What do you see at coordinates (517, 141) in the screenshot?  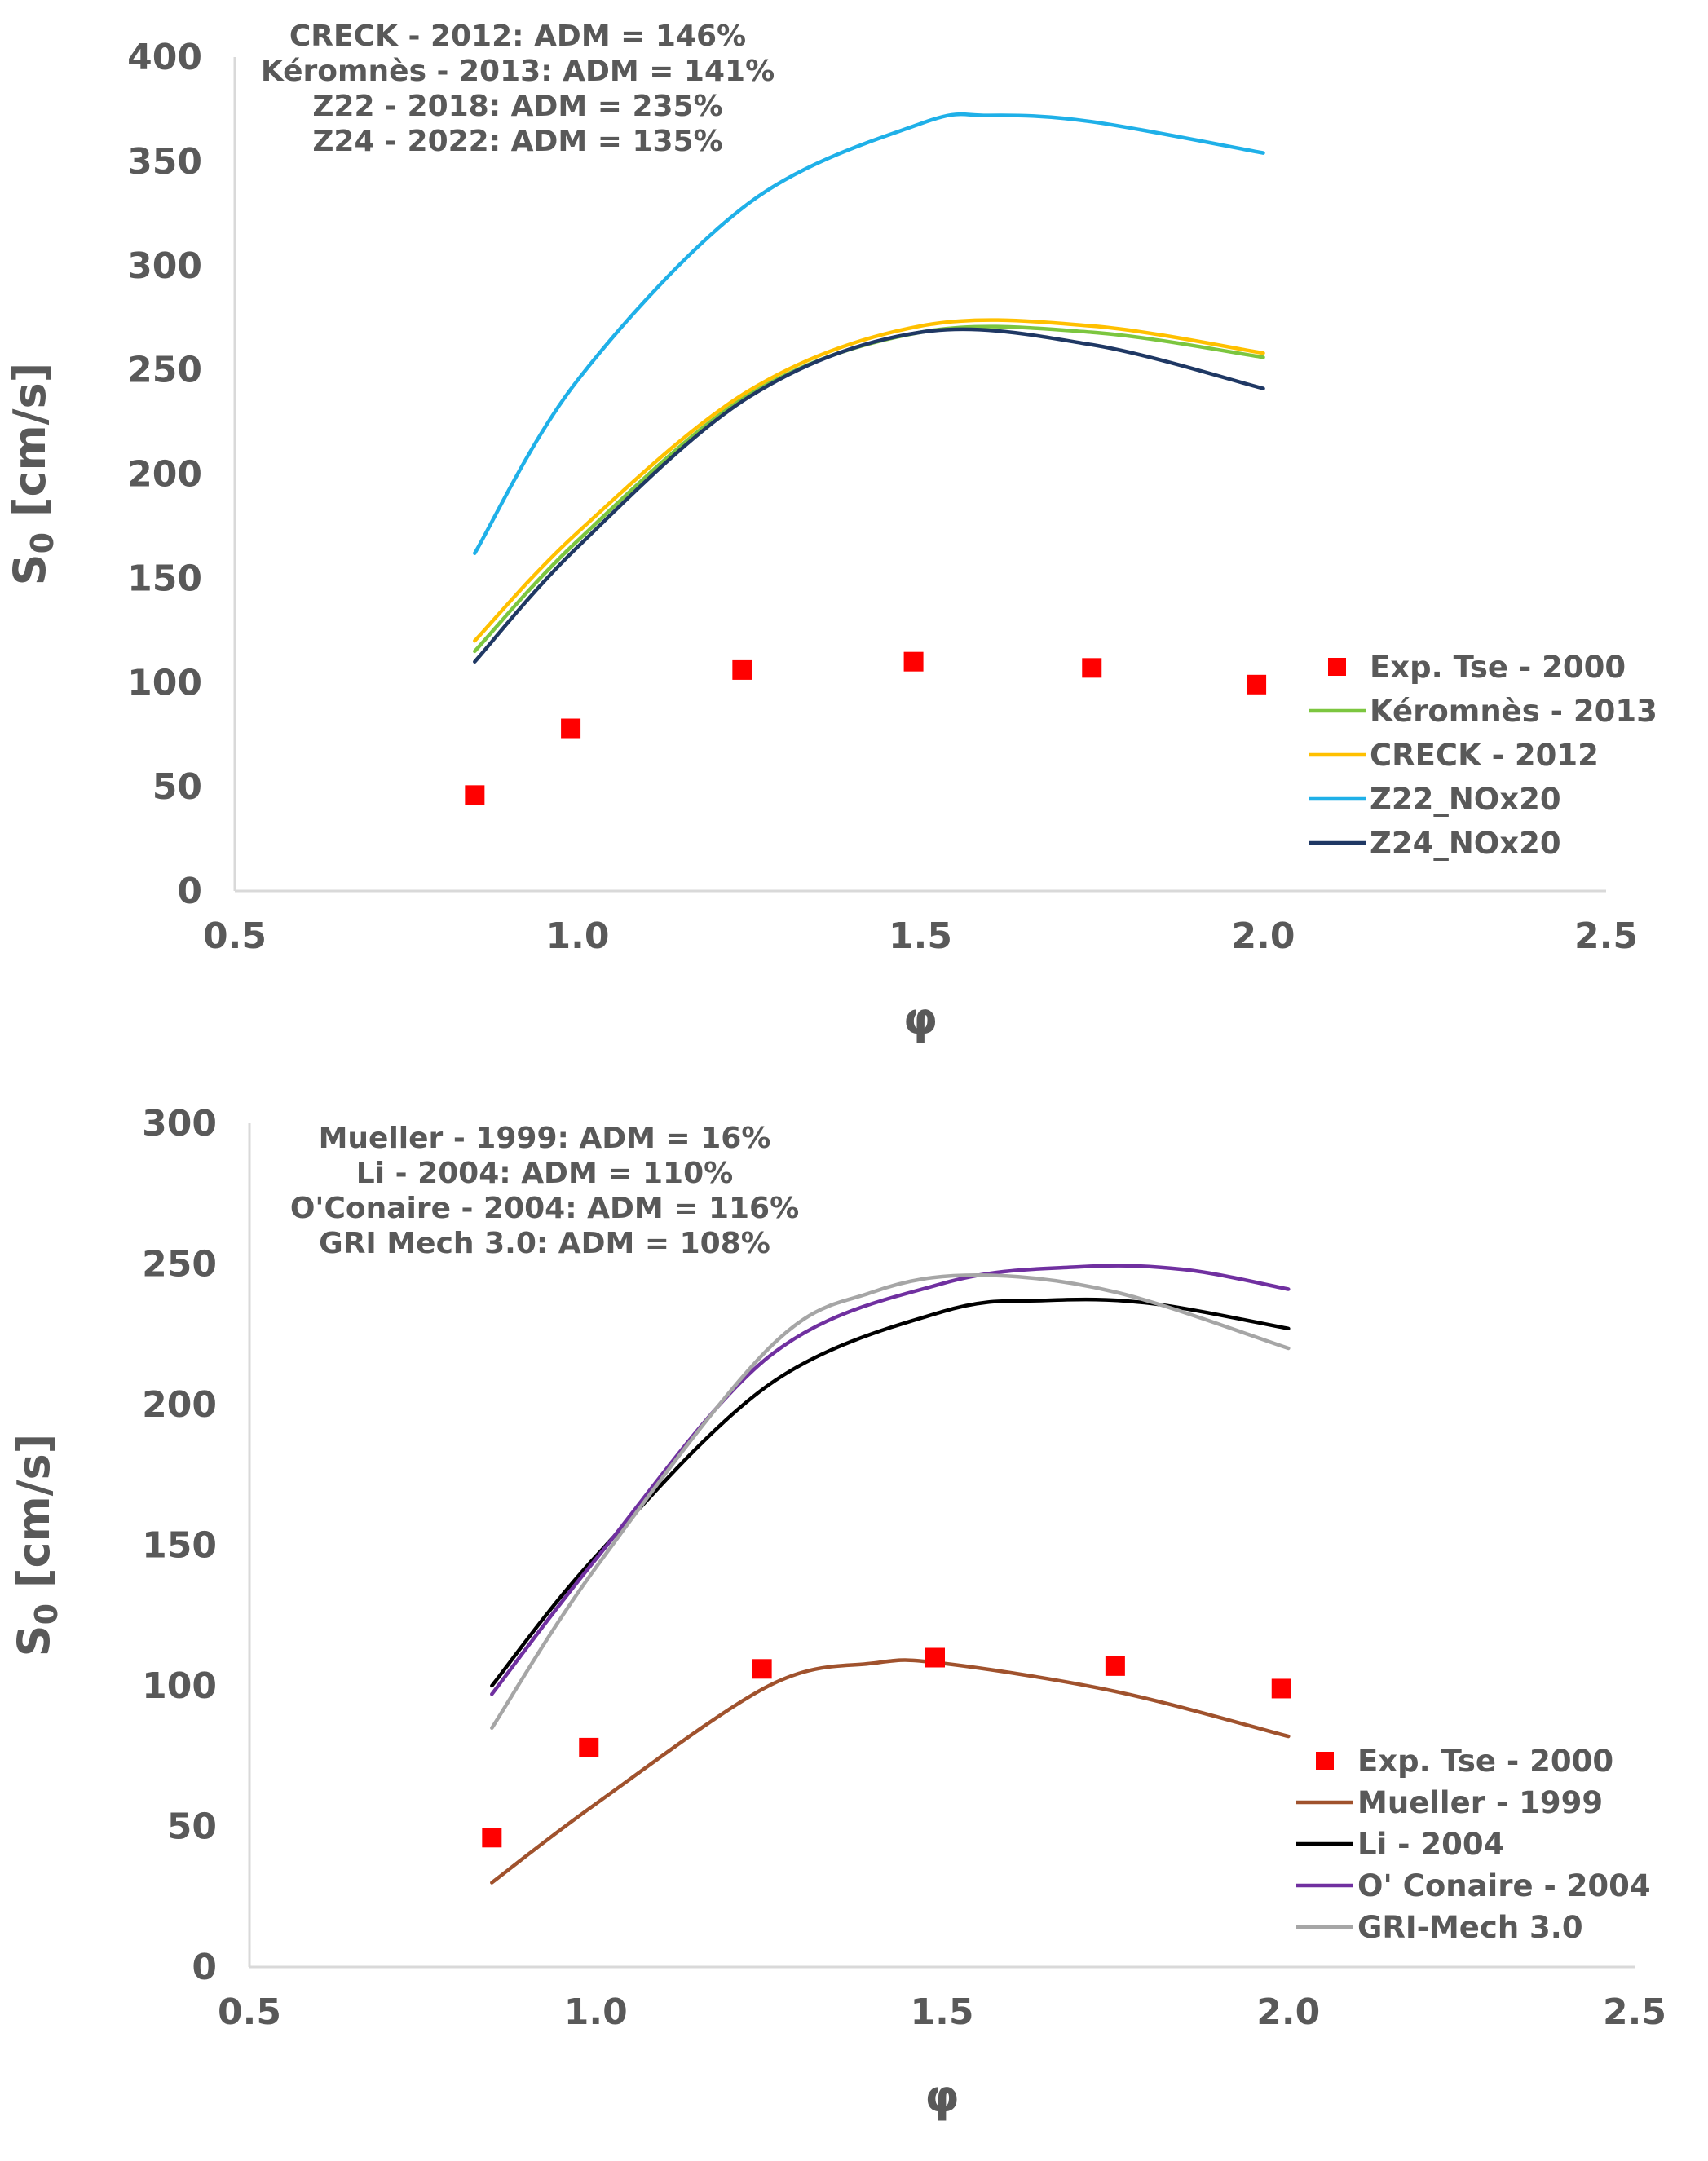 I see `adm-annotation: Z24 - 2022: ADM = 135%` at bounding box center [517, 141].